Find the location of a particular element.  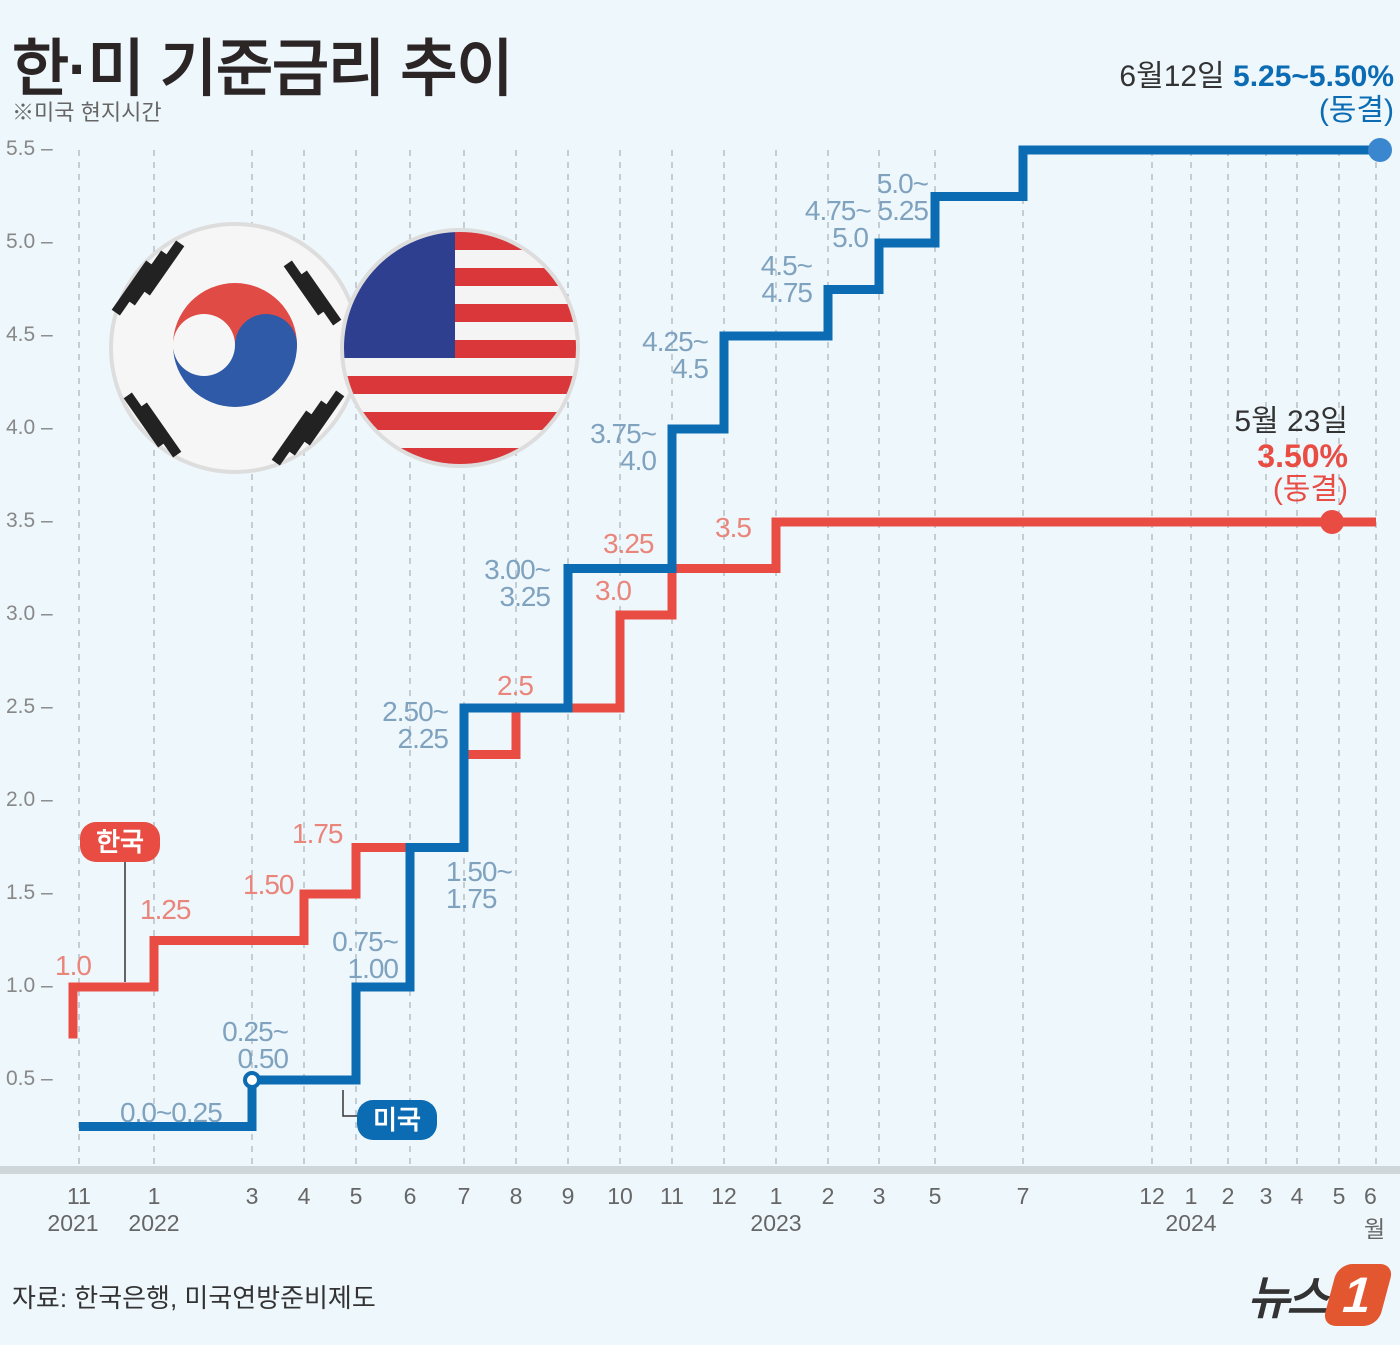

us-label-7: 4.25~ 4.5 is located at coordinates (675, 355).